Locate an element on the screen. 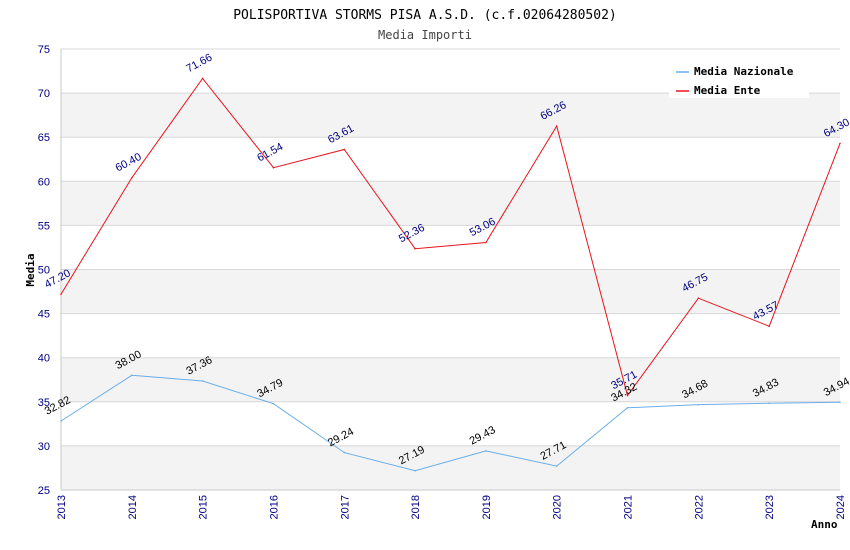 Image resolution: width=850 pixels, height=550 pixels. legend-box is located at coordinates (739, 79).